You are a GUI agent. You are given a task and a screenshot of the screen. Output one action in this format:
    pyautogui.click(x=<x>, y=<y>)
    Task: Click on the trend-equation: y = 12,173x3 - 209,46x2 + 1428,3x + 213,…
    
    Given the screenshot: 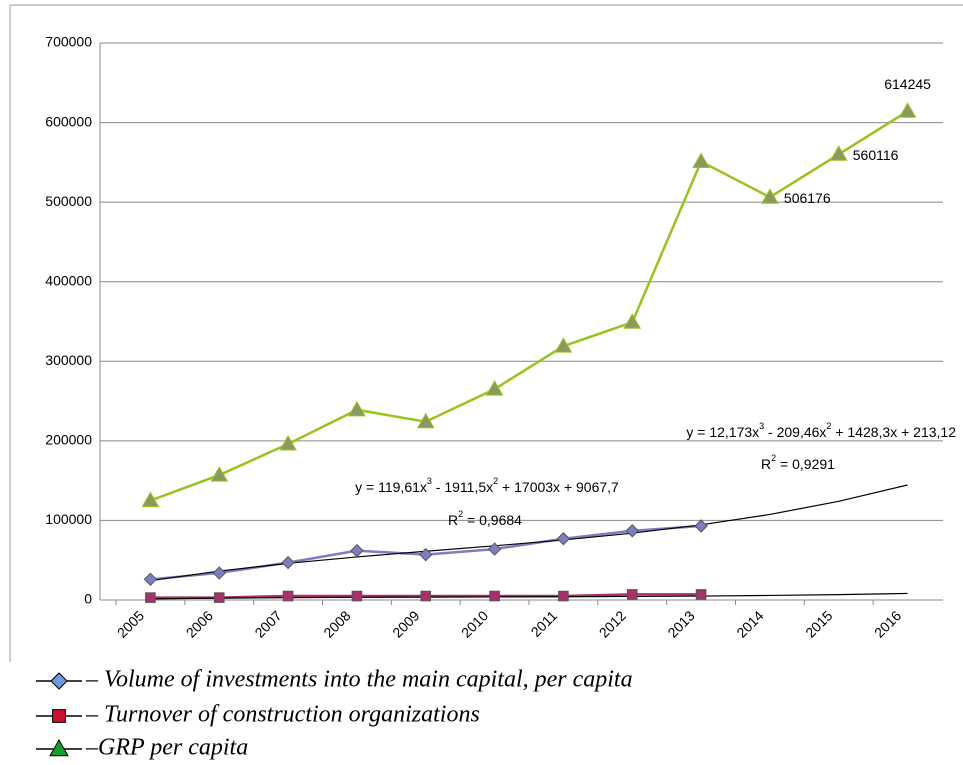 What is the action you would take?
    pyautogui.click(x=821, y=430)
    